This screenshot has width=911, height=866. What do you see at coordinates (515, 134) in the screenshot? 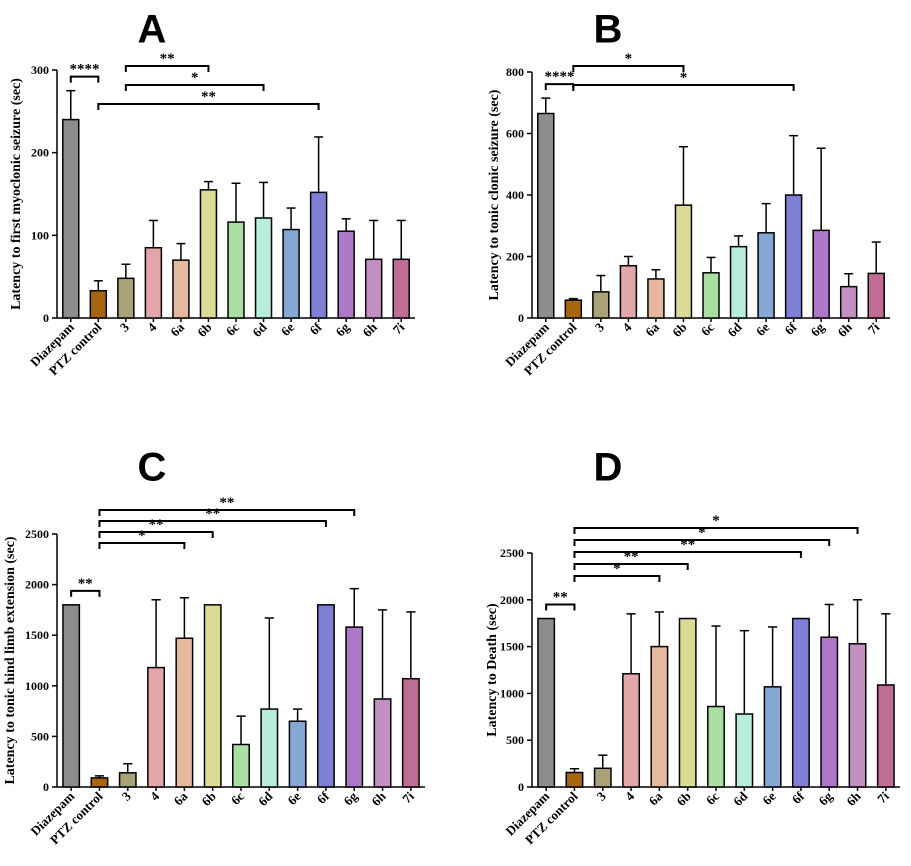
I see `y-tick-label: 600` at bounding box center [515, 134].